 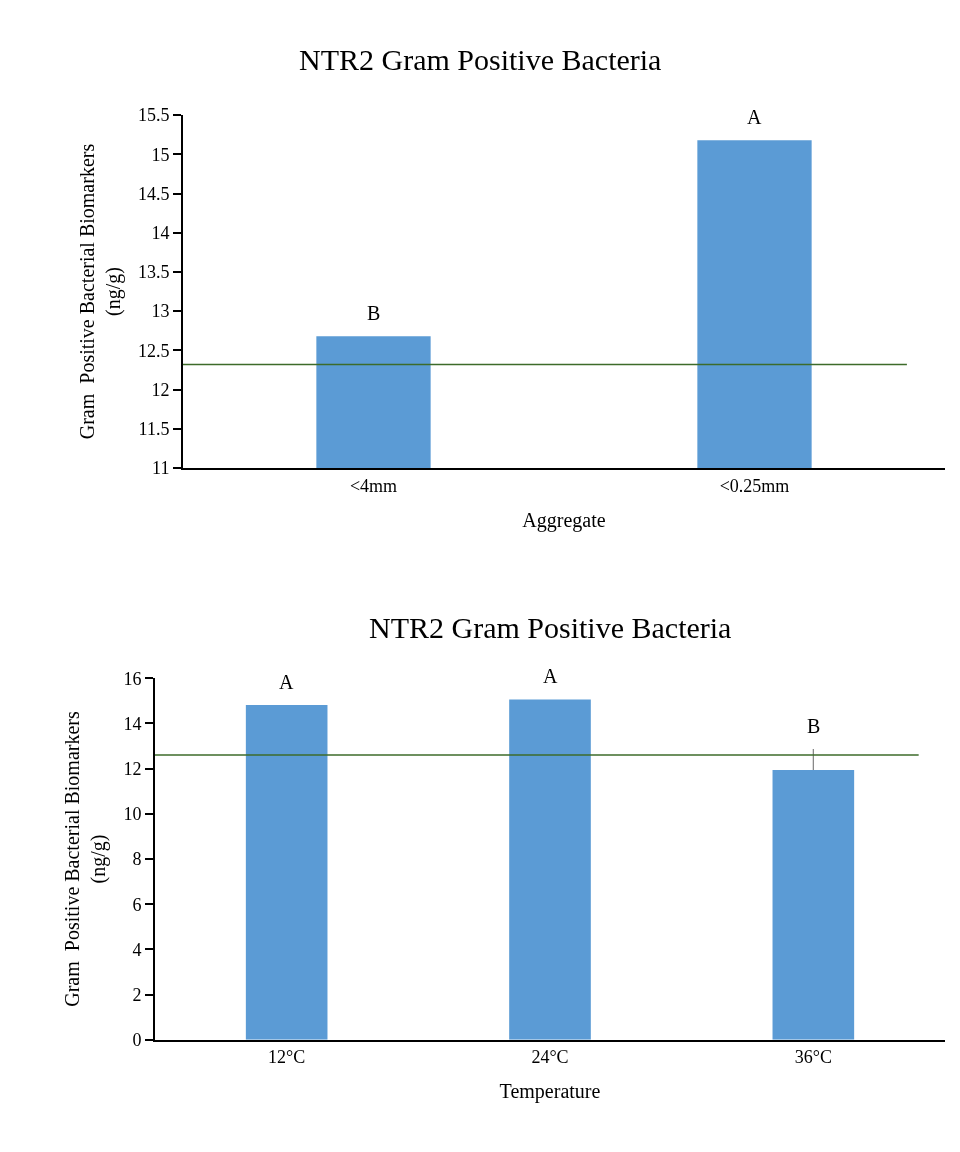 What do you see at coordinates (161, 468) in the screenshot?
I see `y-tick-label: 11` at bounding box center [161, 468].